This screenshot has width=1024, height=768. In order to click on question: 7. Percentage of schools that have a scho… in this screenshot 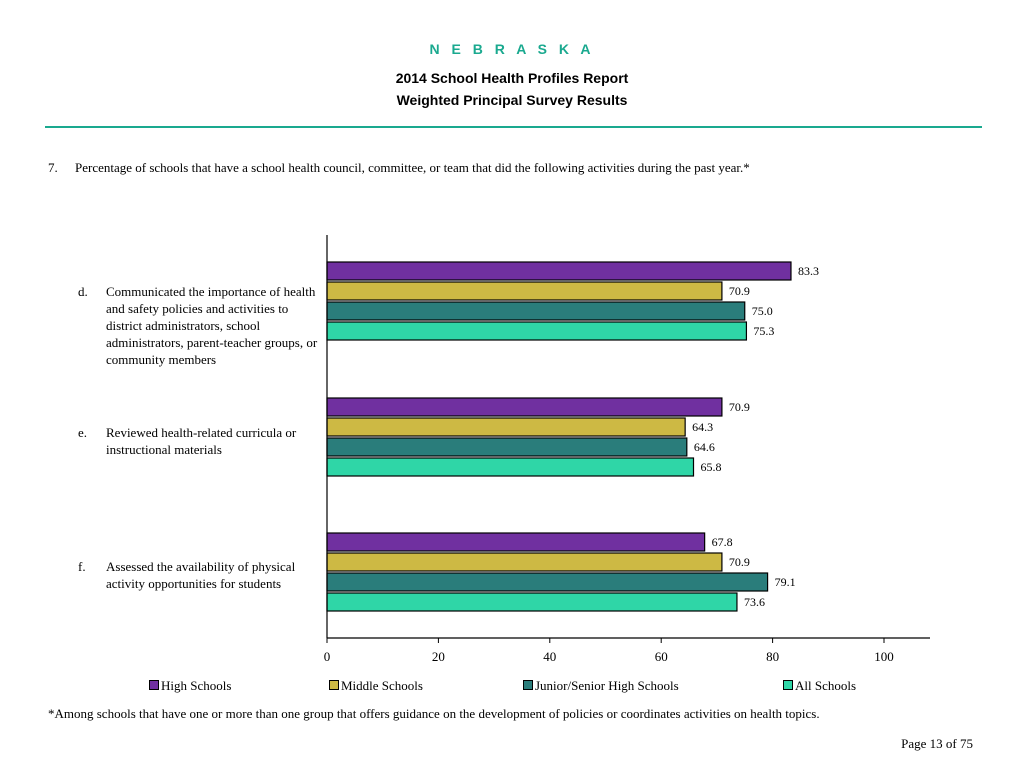, I will do `click(518, 168)`.